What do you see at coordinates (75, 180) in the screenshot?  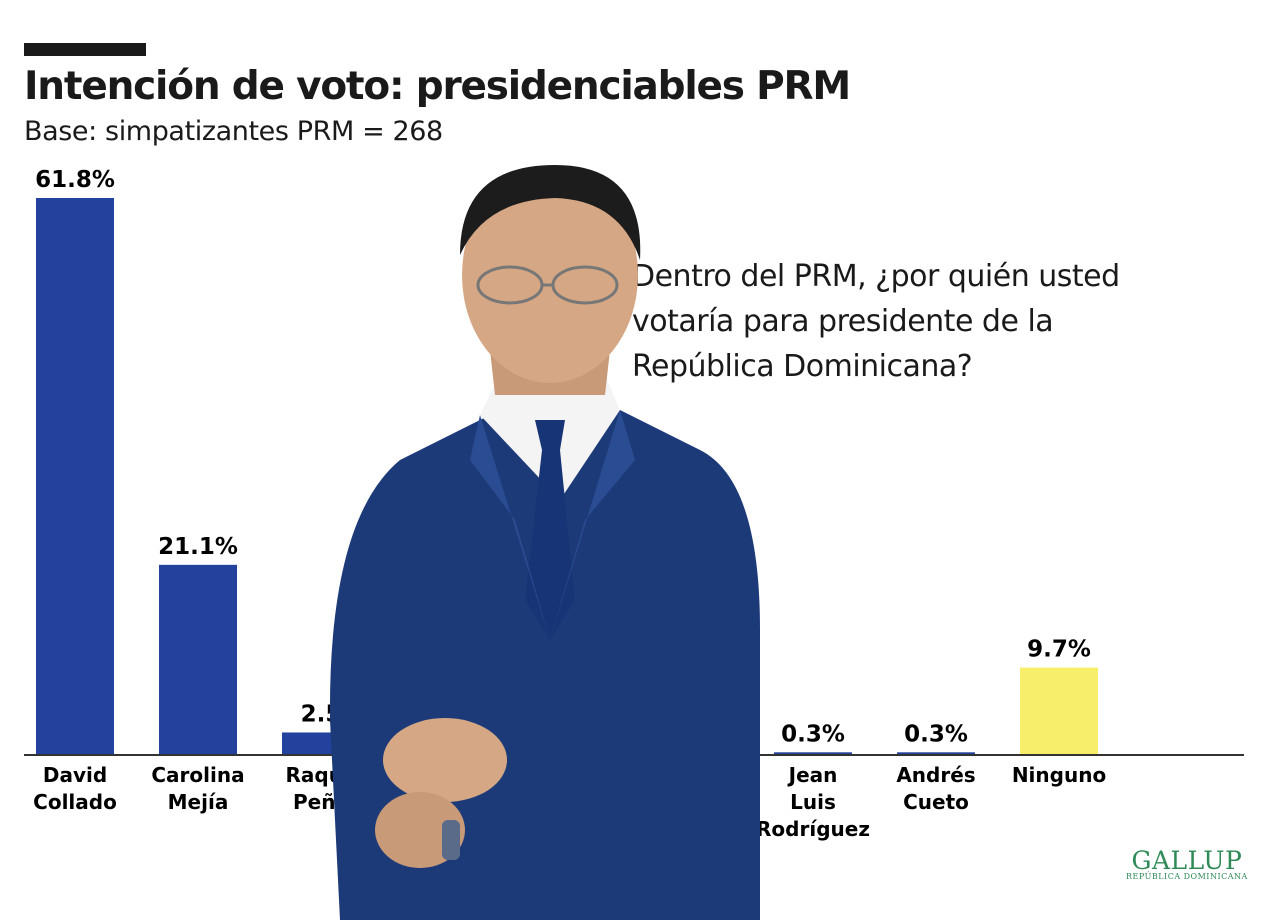 I see `value-label-0: 61.8%` at bounding box center [75, 180].